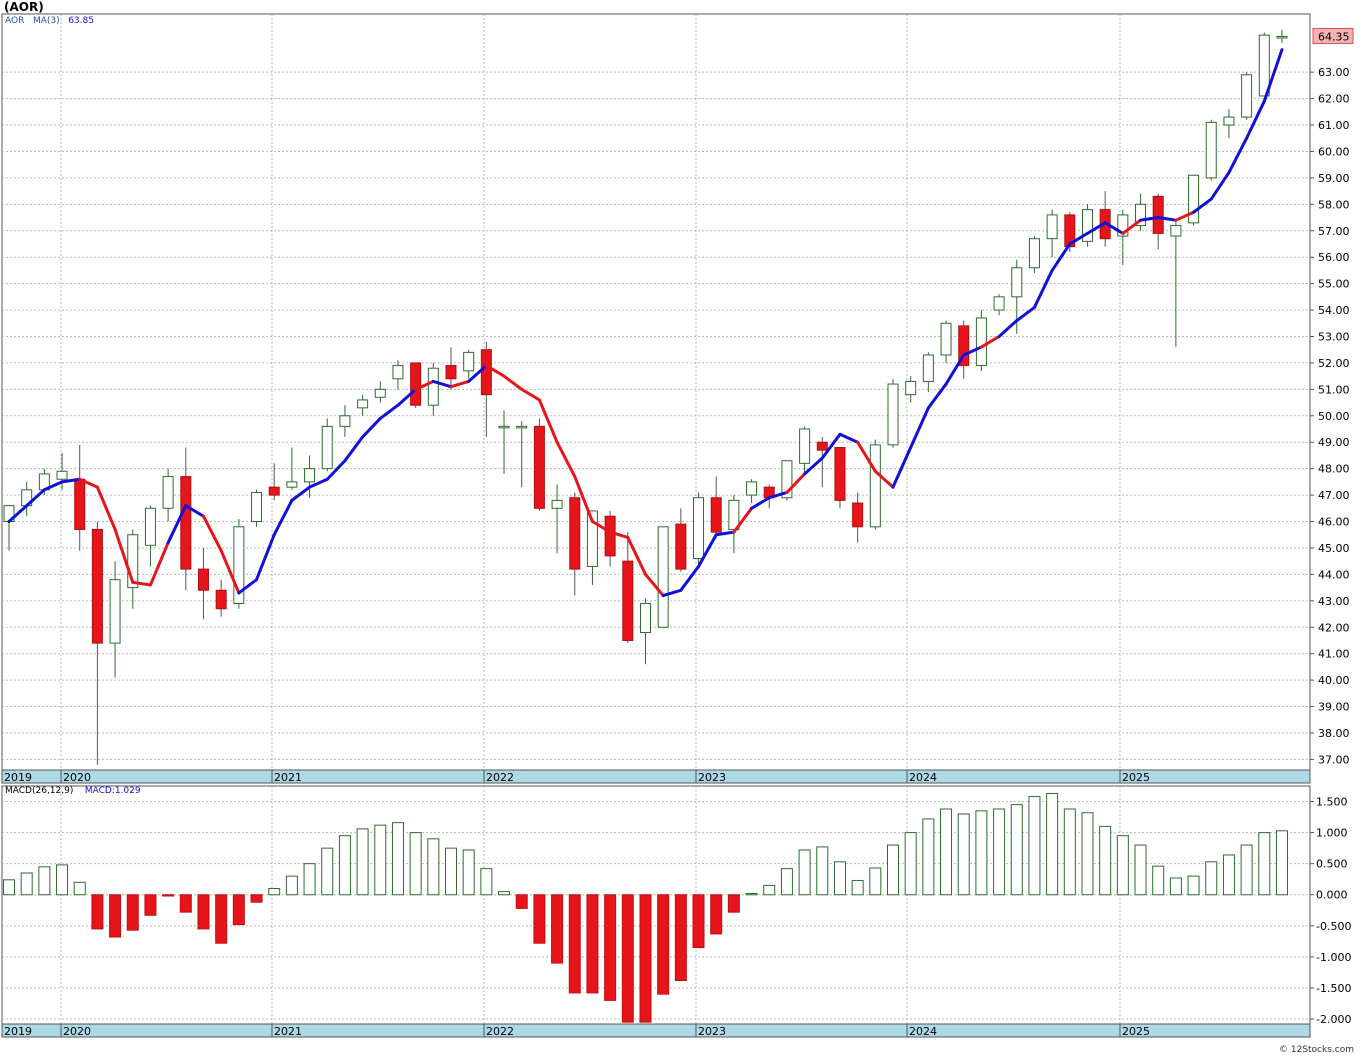  I want to click on macd-legend: MACD(26,12,9) MACD:1.029, so click(73, 791).